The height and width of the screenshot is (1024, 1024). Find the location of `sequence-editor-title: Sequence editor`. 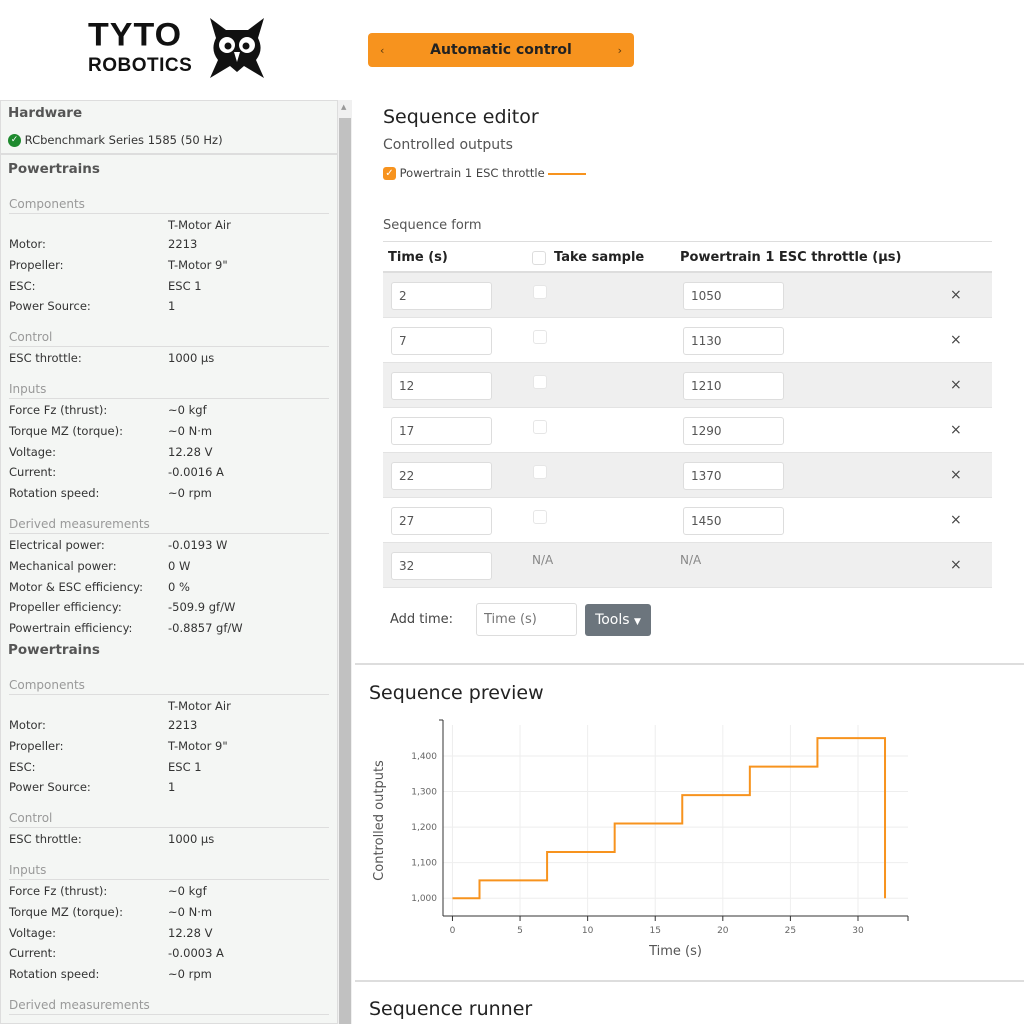

sequence-editor-title: Sequence editor is located at coordinates (461, 117).